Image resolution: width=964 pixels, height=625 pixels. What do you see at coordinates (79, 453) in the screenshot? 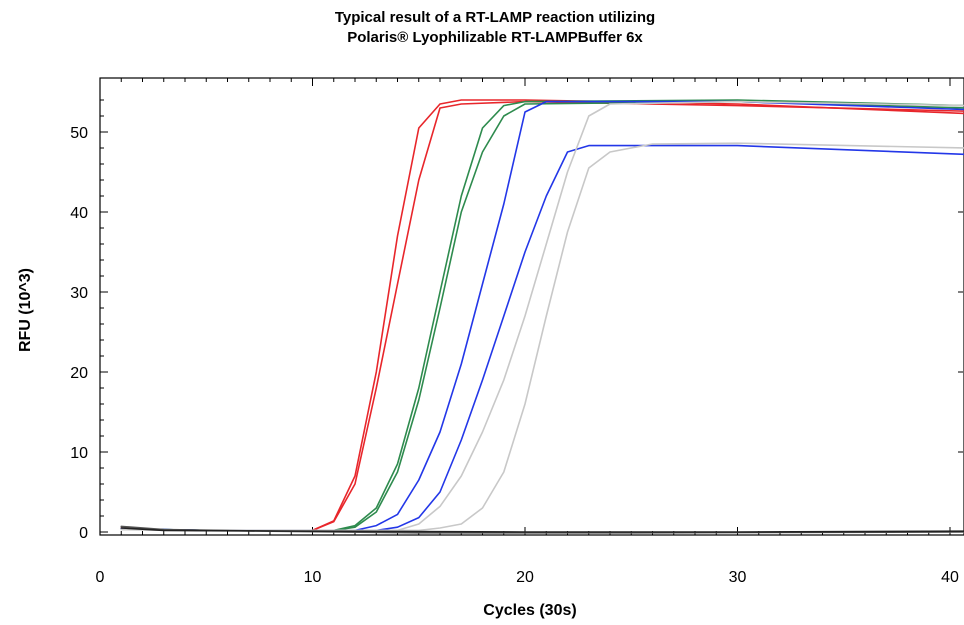
I see `y-tick-label: 10` at bounding box center [79, 453].